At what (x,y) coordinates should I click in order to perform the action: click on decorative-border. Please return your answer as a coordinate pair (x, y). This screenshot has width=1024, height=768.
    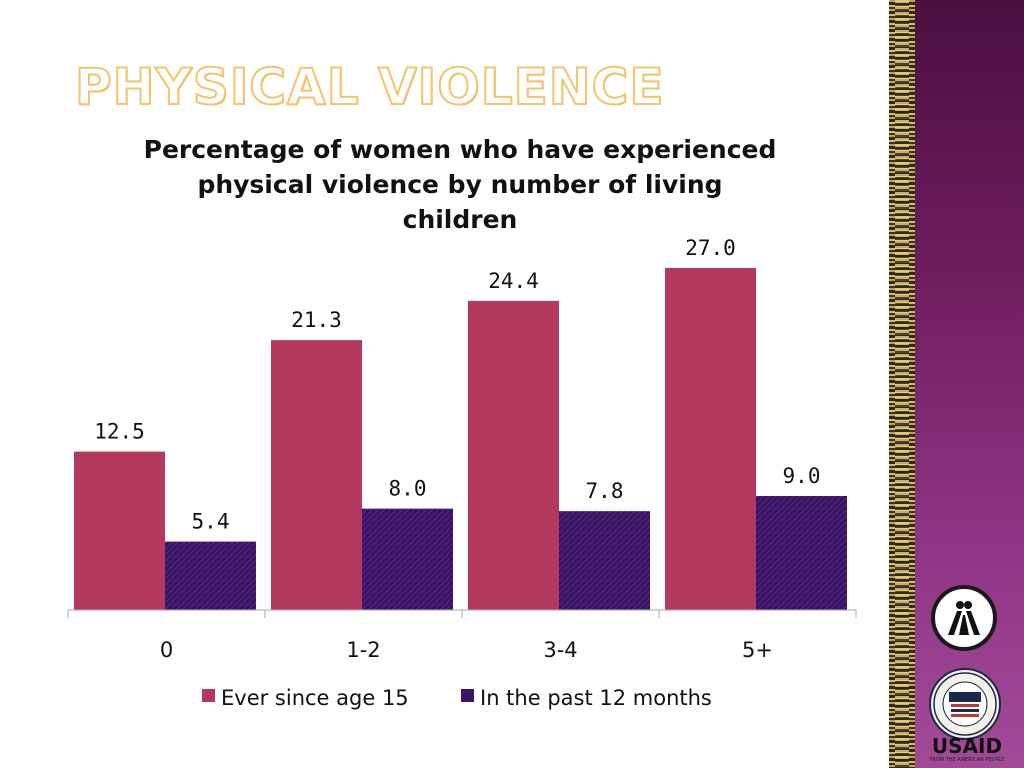
    Looking at the image, I should click on (902, 384).